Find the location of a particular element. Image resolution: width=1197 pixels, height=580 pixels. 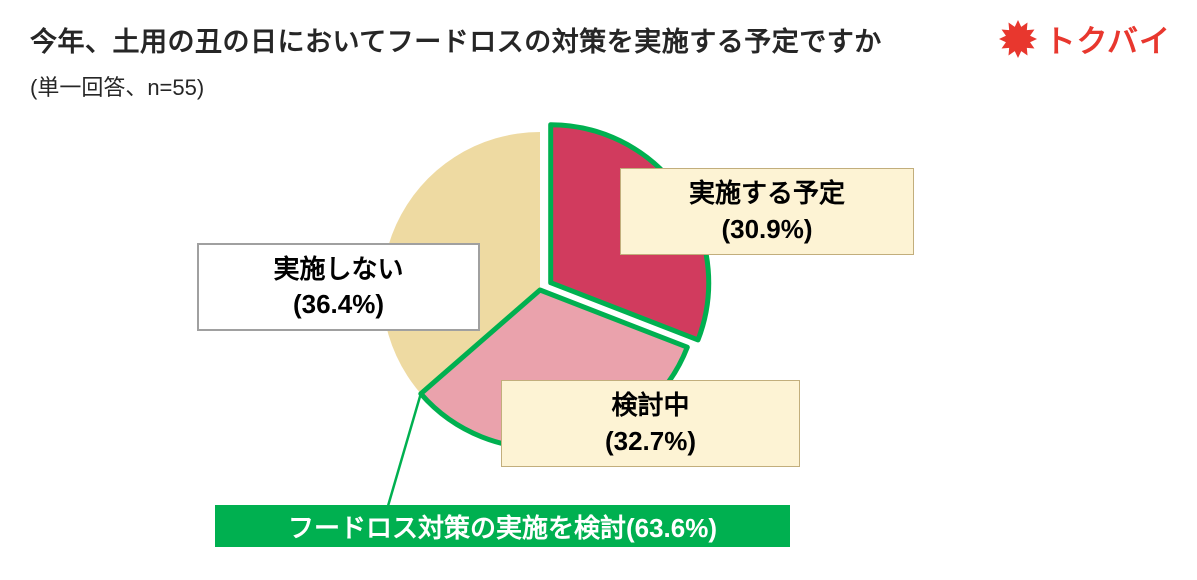

callout-plan-label: 実施する予定 is located at coordinates (766, 193).